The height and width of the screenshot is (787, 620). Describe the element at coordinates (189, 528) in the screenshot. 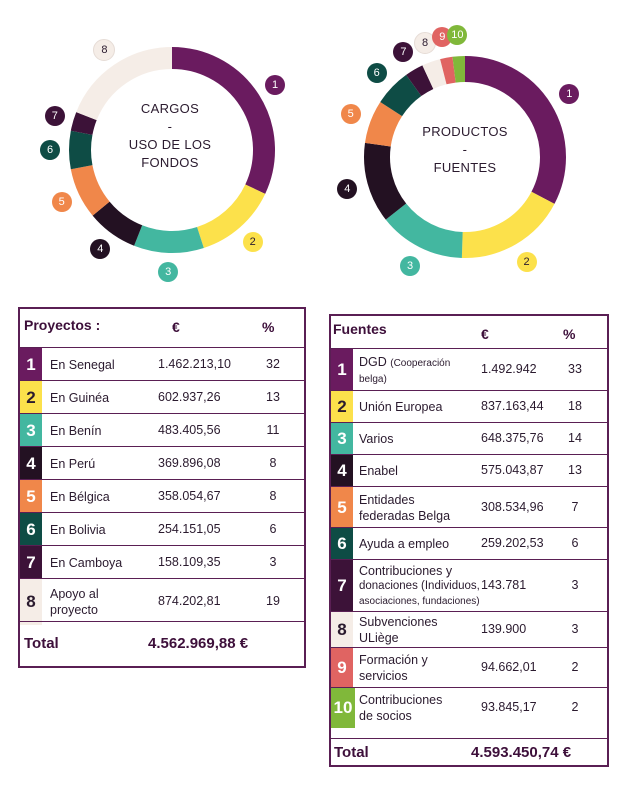

I see `row-value: 254.151,05` at that location.